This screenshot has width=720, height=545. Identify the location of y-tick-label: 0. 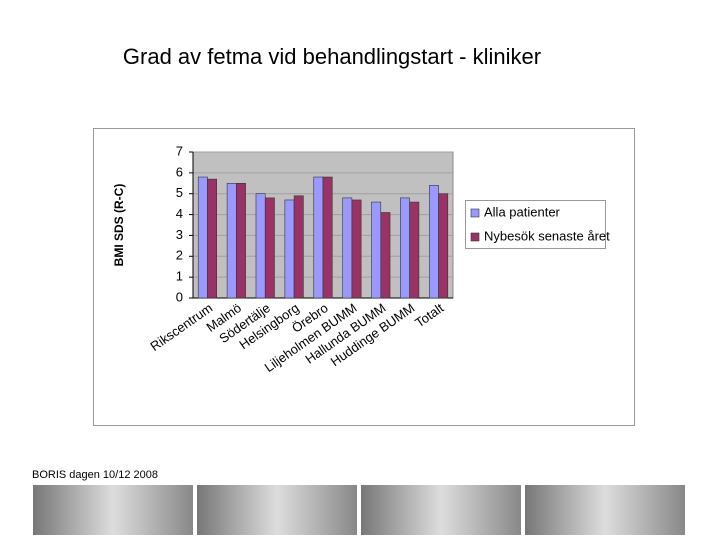
(179, 296).